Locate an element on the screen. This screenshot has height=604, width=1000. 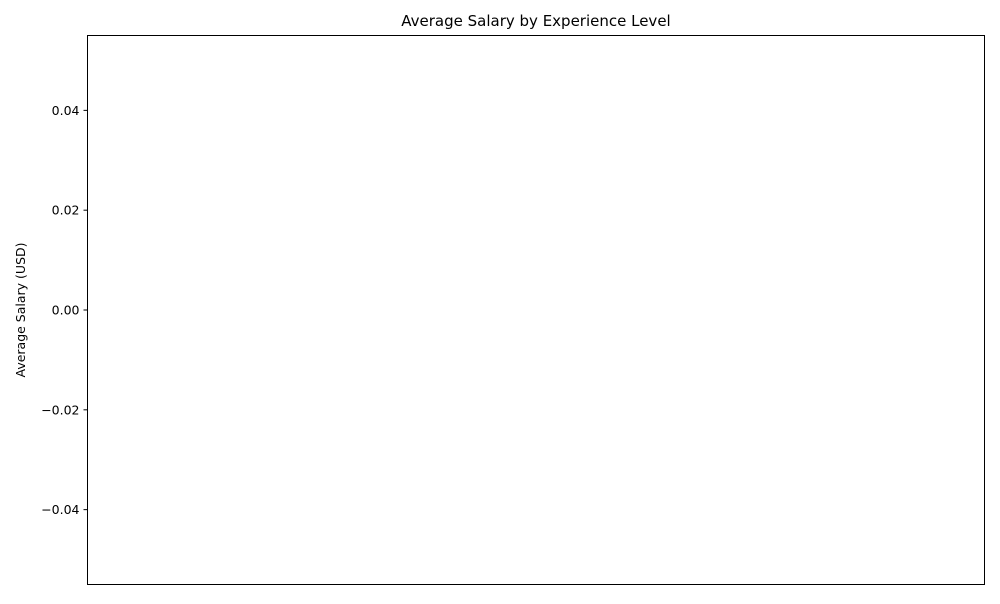
y-tick-label: −0.02 is located at coordinates (60, 409).